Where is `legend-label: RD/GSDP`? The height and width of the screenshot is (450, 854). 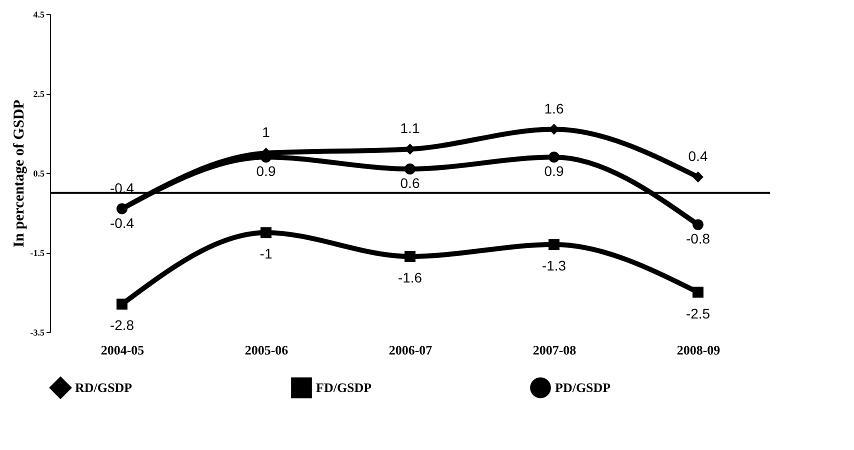 legend-label: RD/GSDP is located at coordinates (103, 387).